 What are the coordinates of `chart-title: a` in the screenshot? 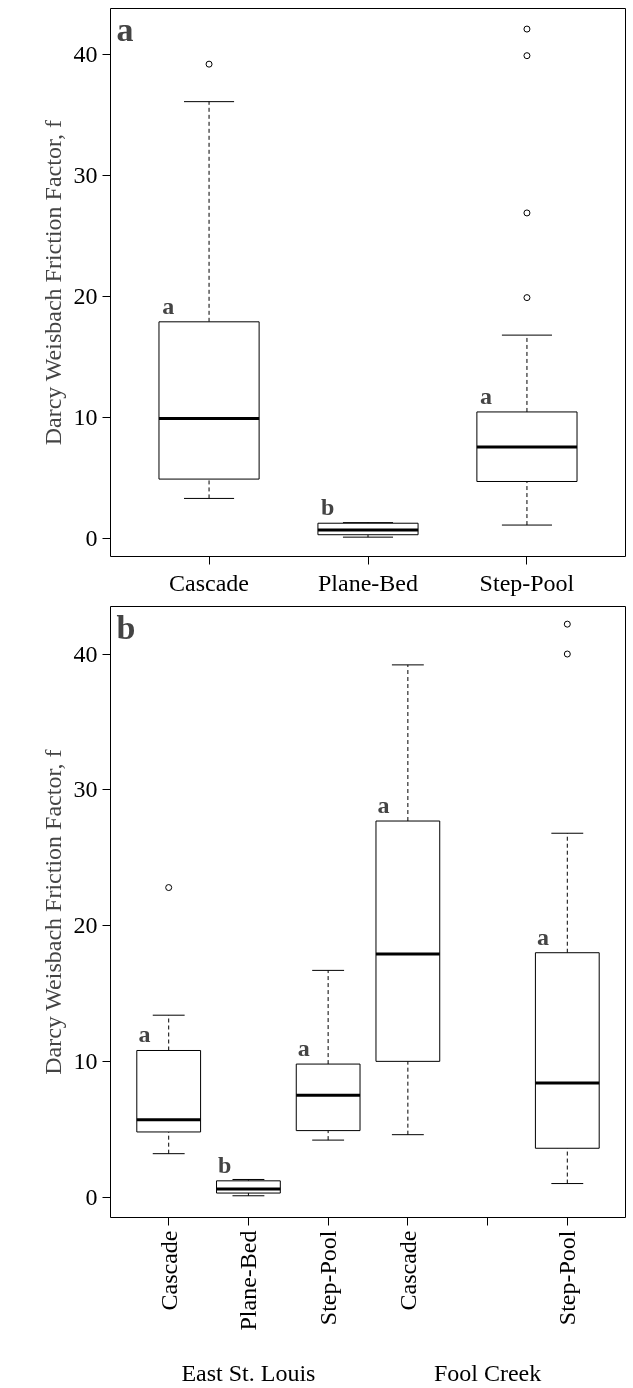 It's located at (125, 29).